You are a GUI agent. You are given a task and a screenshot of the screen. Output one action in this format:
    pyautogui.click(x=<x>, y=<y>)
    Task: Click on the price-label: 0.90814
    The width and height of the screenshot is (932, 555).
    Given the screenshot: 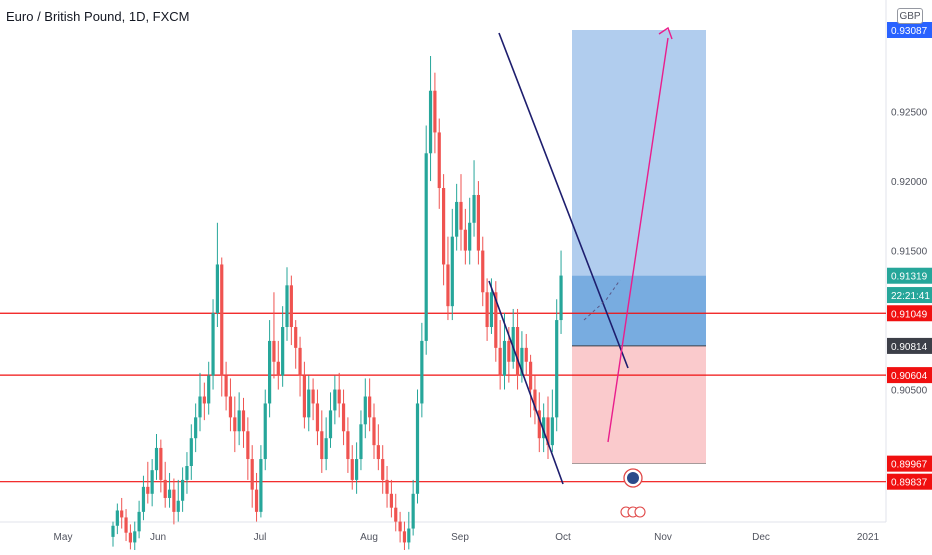 What is the action you would take?
    pyautogui.click(x=909, y=345)
    